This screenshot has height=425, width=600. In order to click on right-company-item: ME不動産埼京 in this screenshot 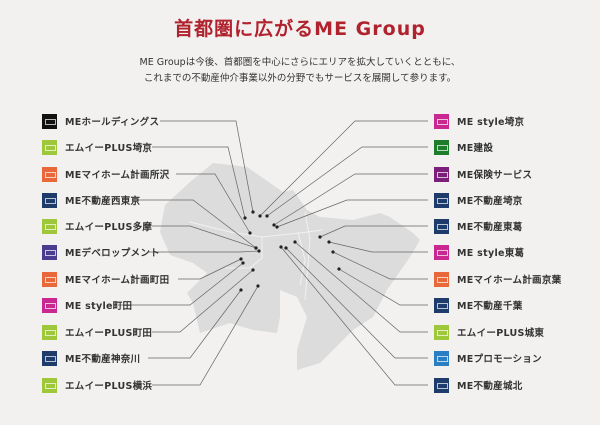, I will do `click(478, 200)`.